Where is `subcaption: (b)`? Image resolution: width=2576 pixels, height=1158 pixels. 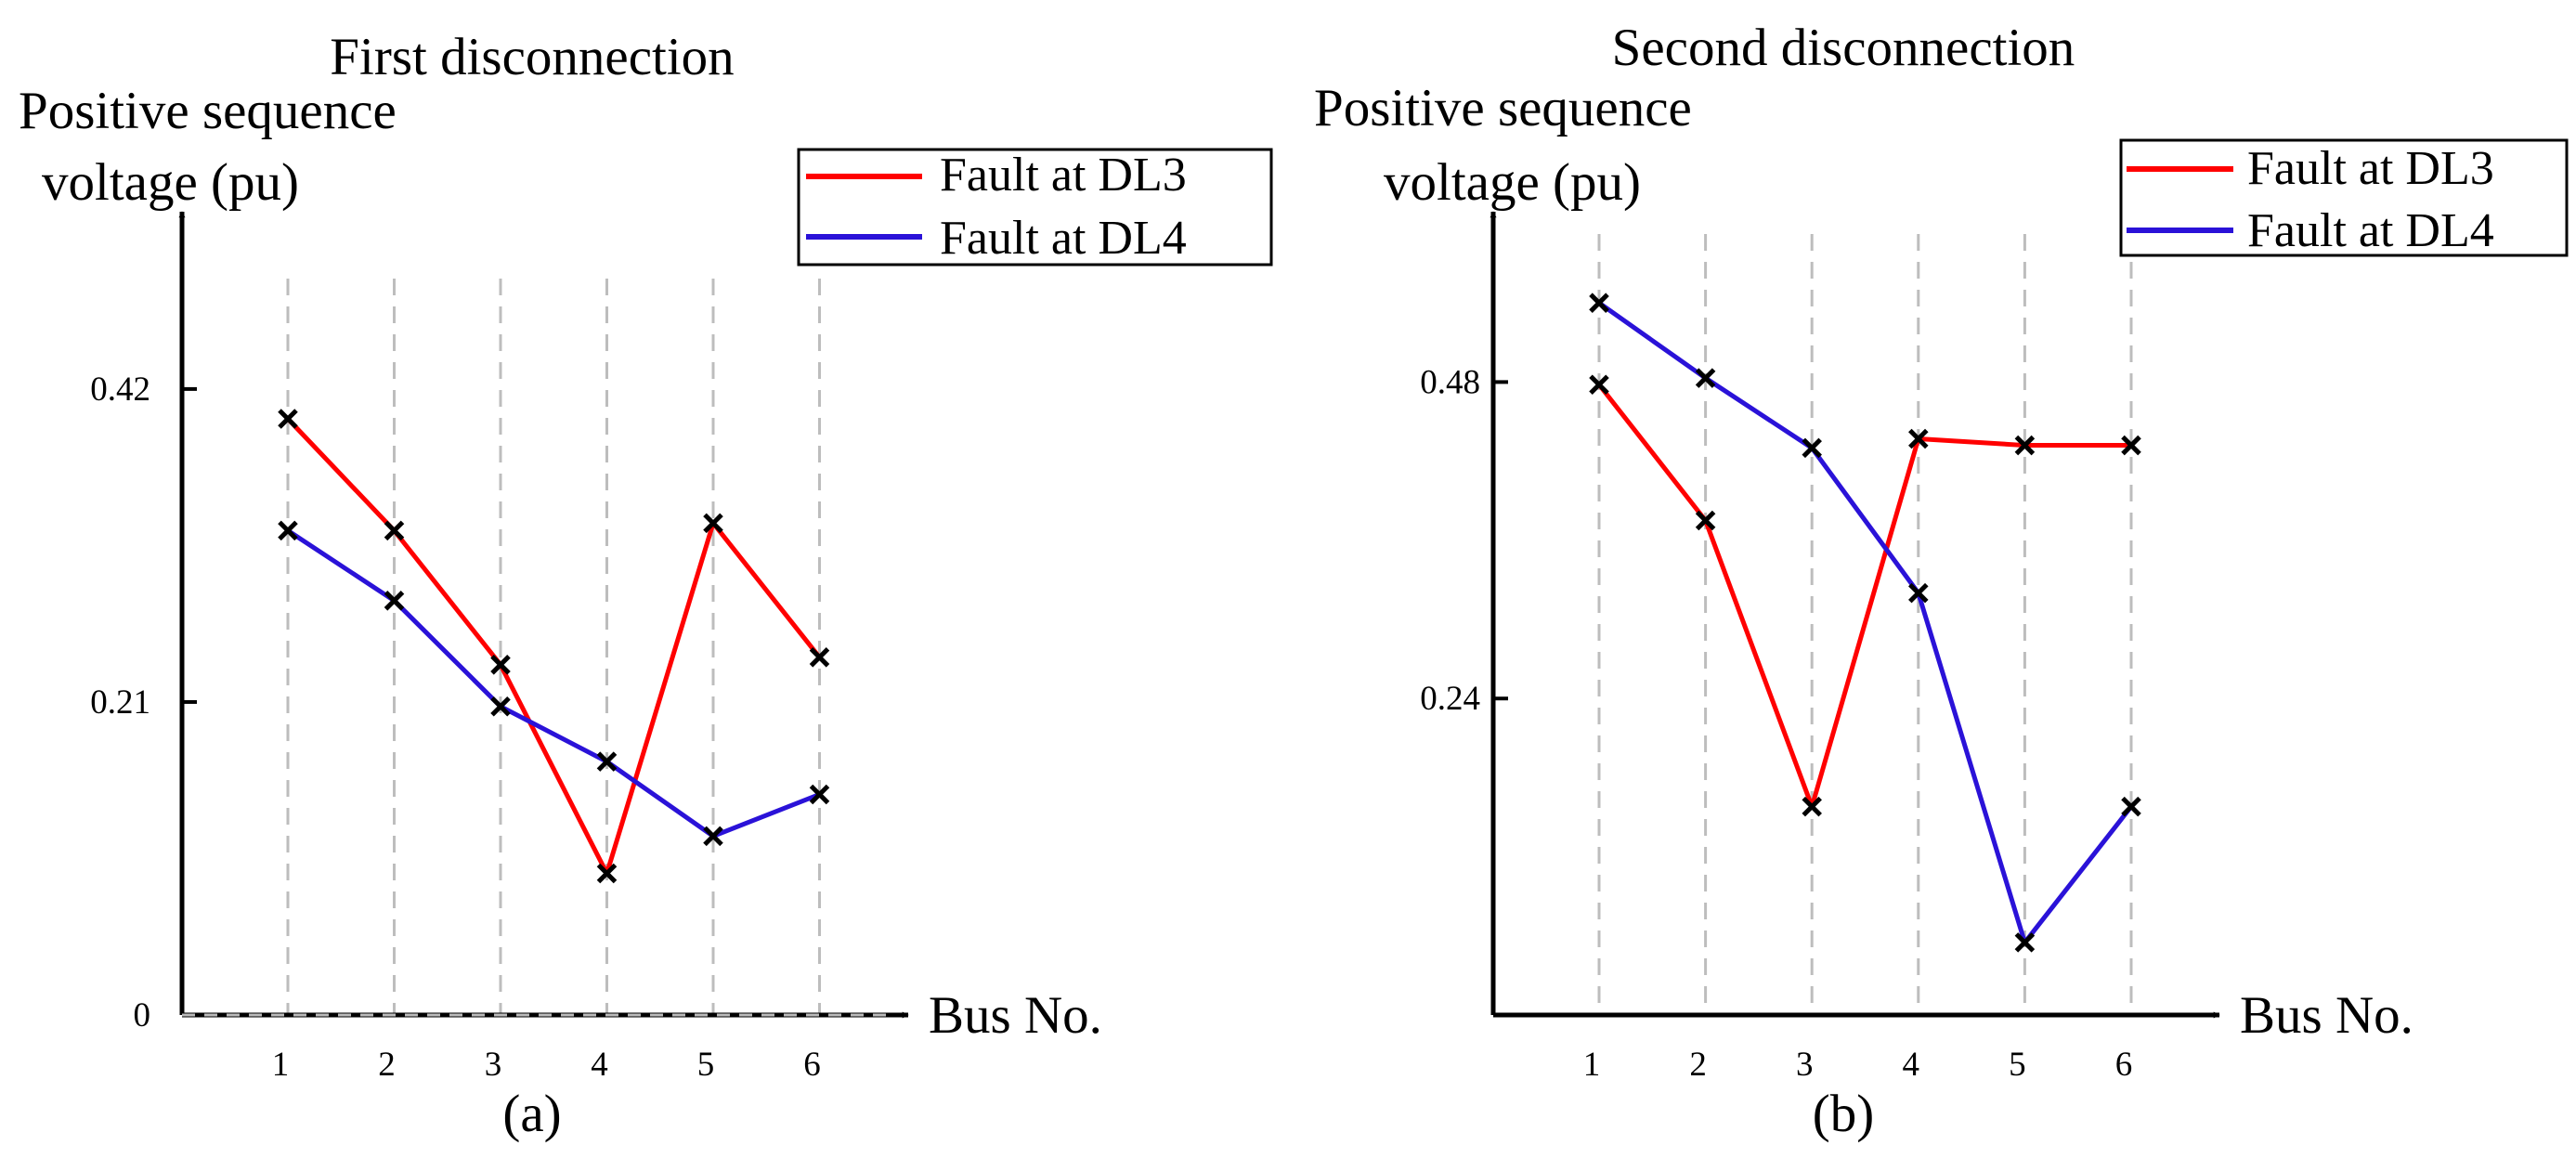
subcaption: (b) is located at coordinates (1843, 1114).